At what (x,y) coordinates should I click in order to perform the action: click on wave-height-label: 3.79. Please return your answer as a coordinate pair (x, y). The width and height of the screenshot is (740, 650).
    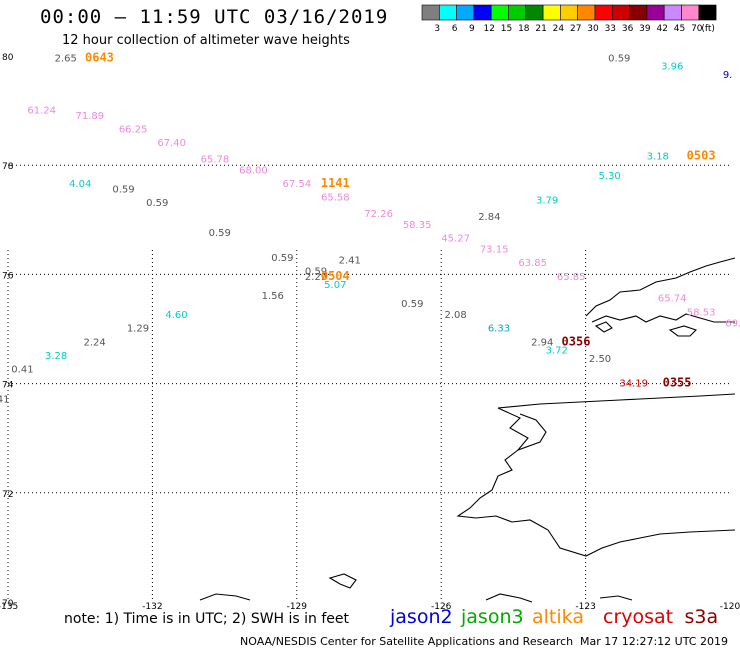
    Looking at the image, I should click on (547, 200).